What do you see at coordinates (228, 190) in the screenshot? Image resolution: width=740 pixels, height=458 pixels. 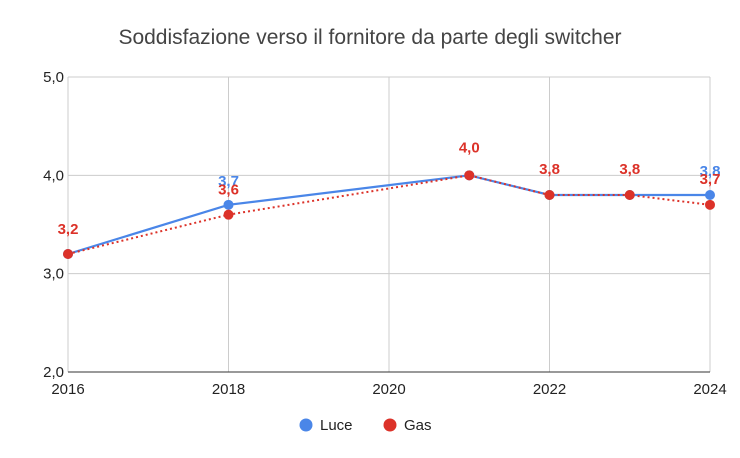 I see `data-label-gas: 3,6` at bounding box center [228, 190].